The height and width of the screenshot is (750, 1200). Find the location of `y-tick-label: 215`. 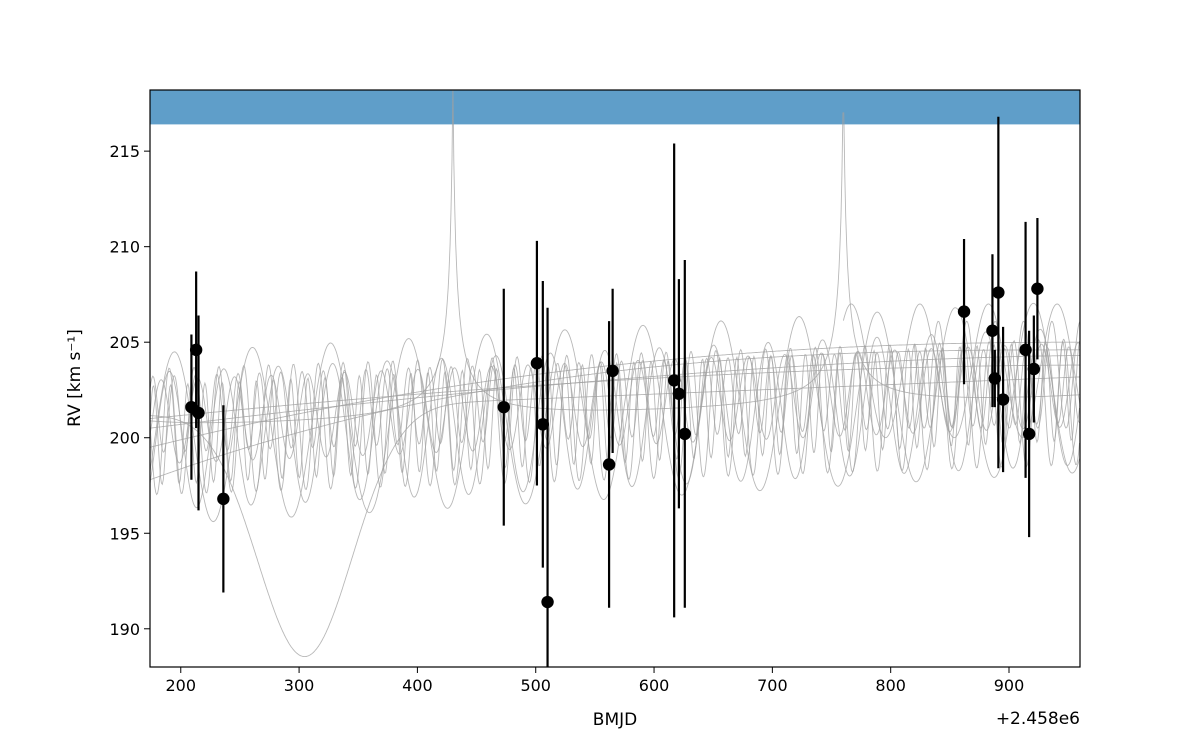

y-tick-label: 215 is located at coordinates (124, 151).